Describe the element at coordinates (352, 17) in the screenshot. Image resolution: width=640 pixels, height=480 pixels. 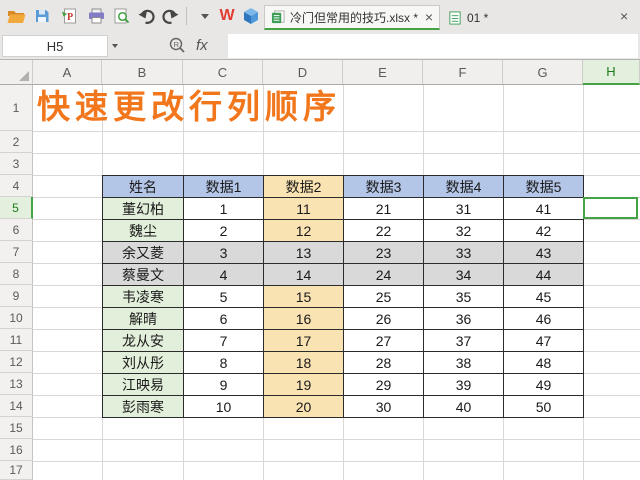
I see `document-tab-active: 冷门但常用的技巧.xlsx * ×` at that location.